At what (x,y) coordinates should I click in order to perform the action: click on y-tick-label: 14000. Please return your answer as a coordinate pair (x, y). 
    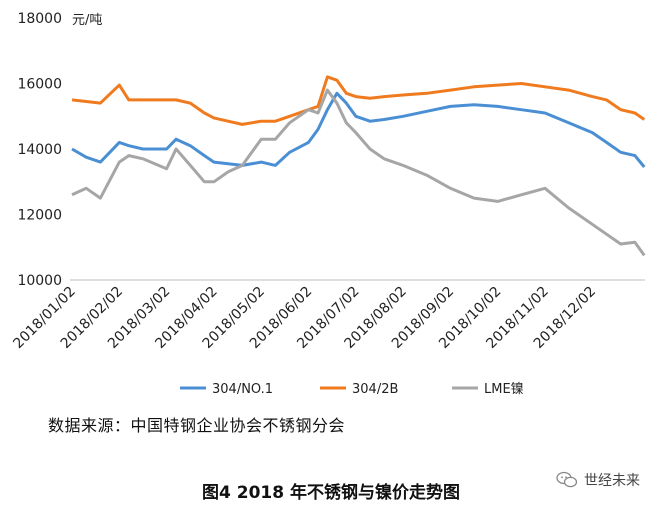
    Looking at the image, I should click on (39, 150).